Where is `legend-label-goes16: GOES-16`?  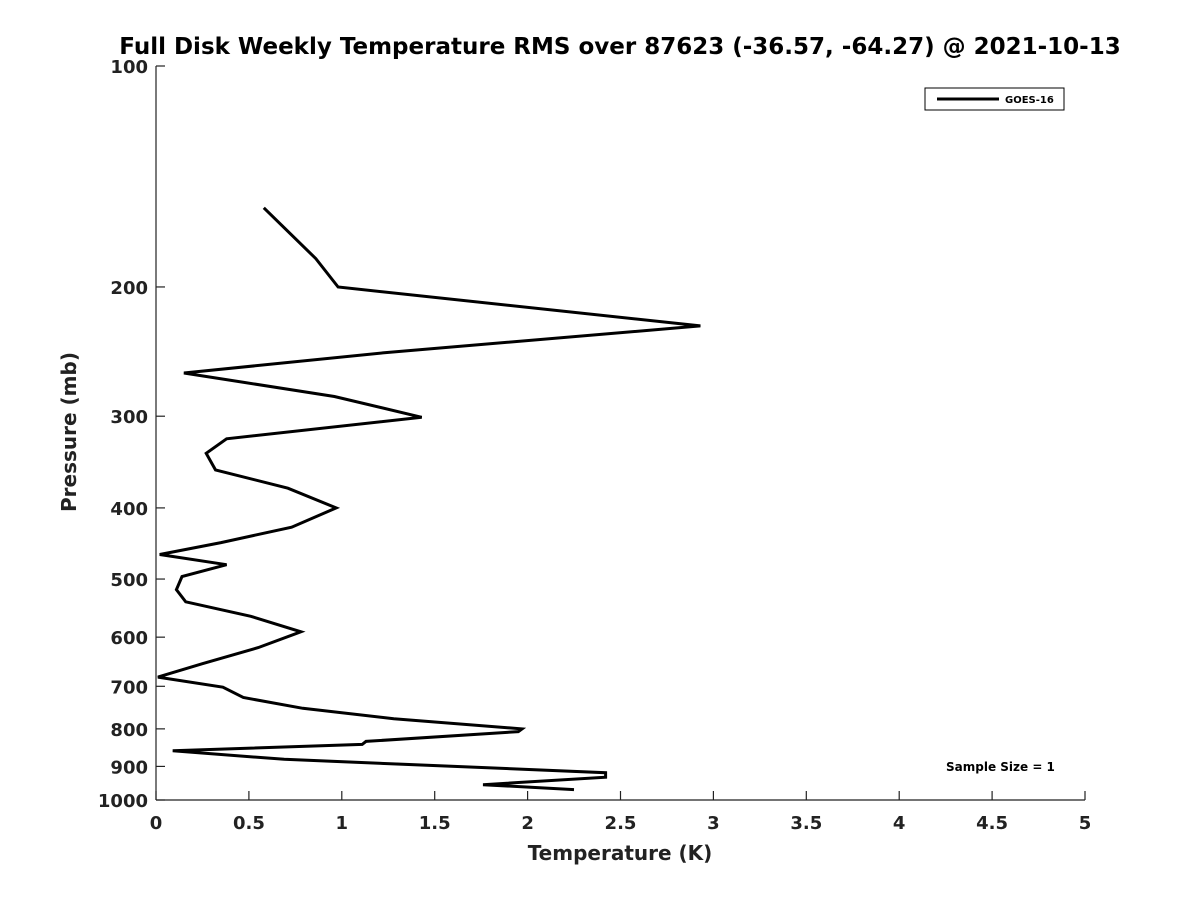
legend-label-goes16: GOES-16 is located at coordinates (1029, 100).